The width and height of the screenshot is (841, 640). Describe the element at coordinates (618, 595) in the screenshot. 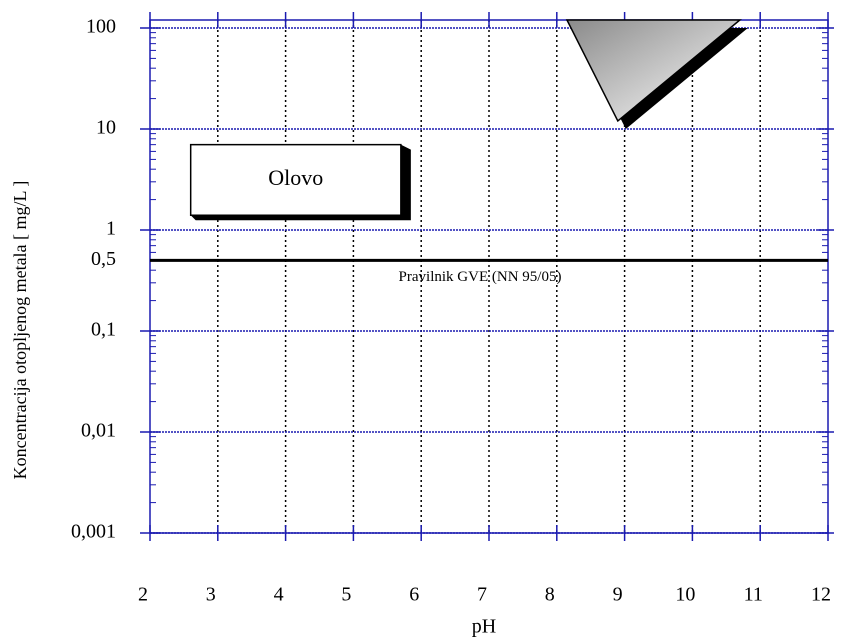

I see `x-tick-label: 9` at that location.